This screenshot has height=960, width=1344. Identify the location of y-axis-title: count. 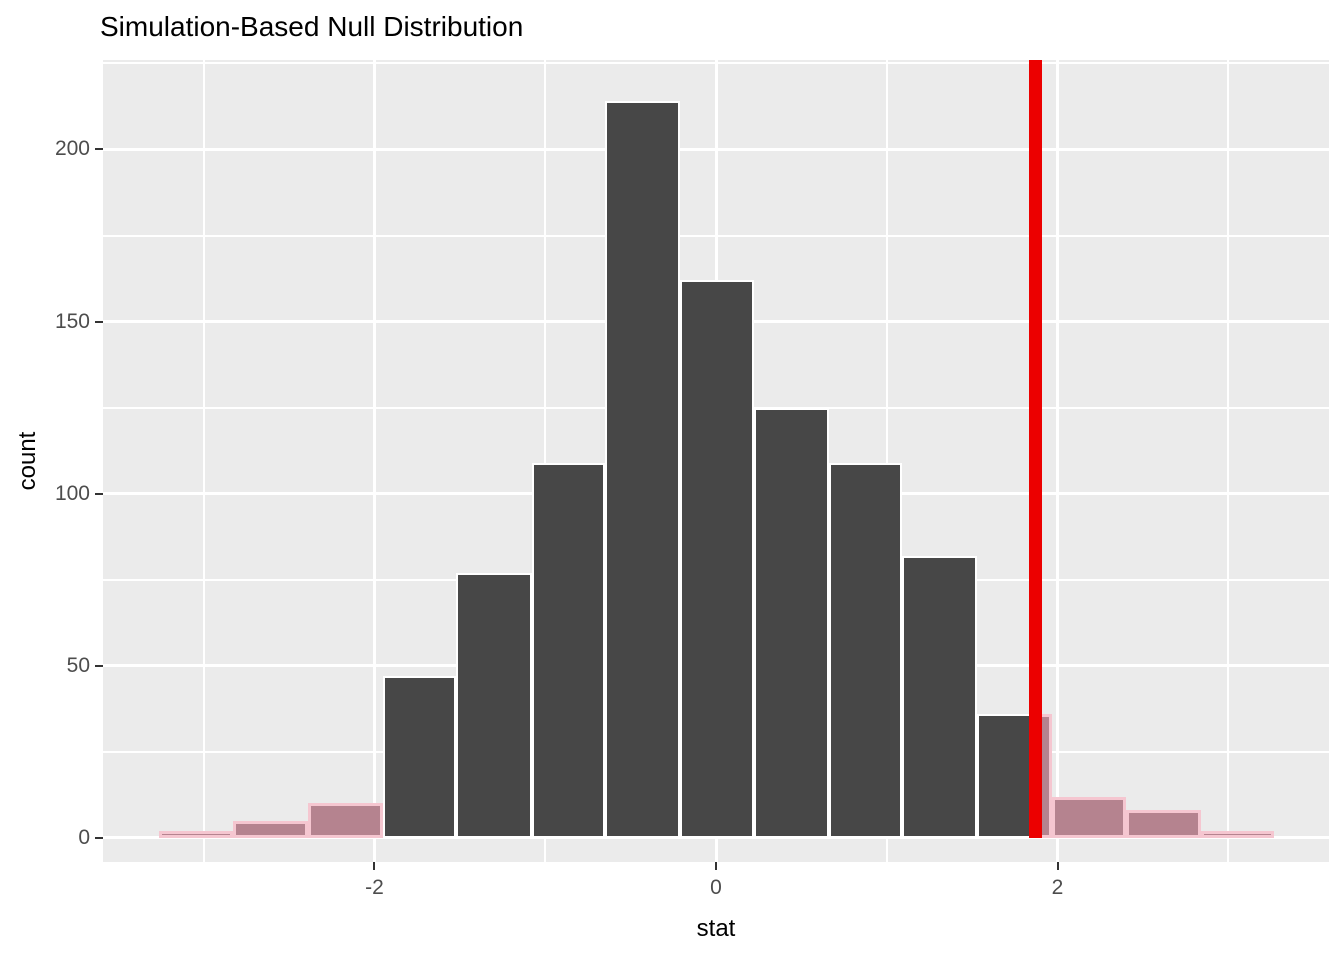
(27, 461).